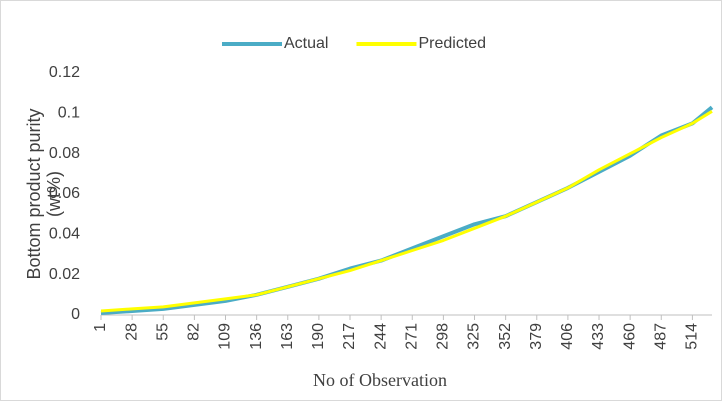 The width and height of the screenshot is (722, 401). What do you see at coordinates (100, 327) in the screenshot?
I see `x-tick-label: 1` at bounding box center [100, 327].